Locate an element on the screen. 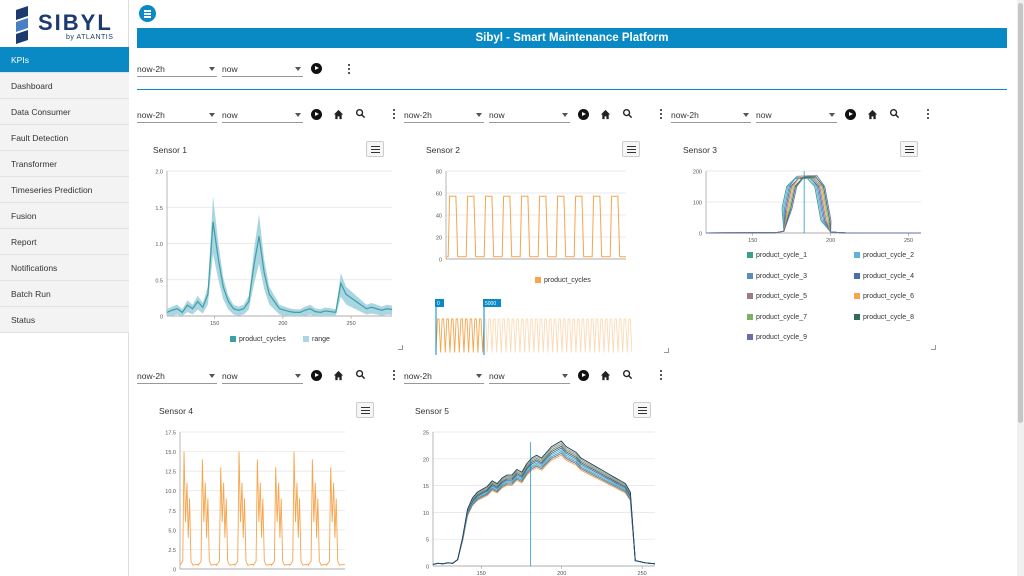 Image resolution: width=1024 pixels, height=576 pixels. legend-range: range is located at coordinates (316, 339).